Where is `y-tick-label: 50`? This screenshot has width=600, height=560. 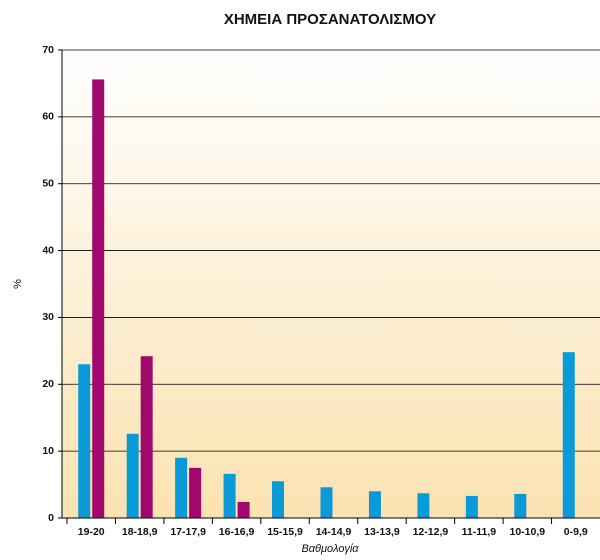
y-tick-label: 50 is located at coordinates (48, 183).